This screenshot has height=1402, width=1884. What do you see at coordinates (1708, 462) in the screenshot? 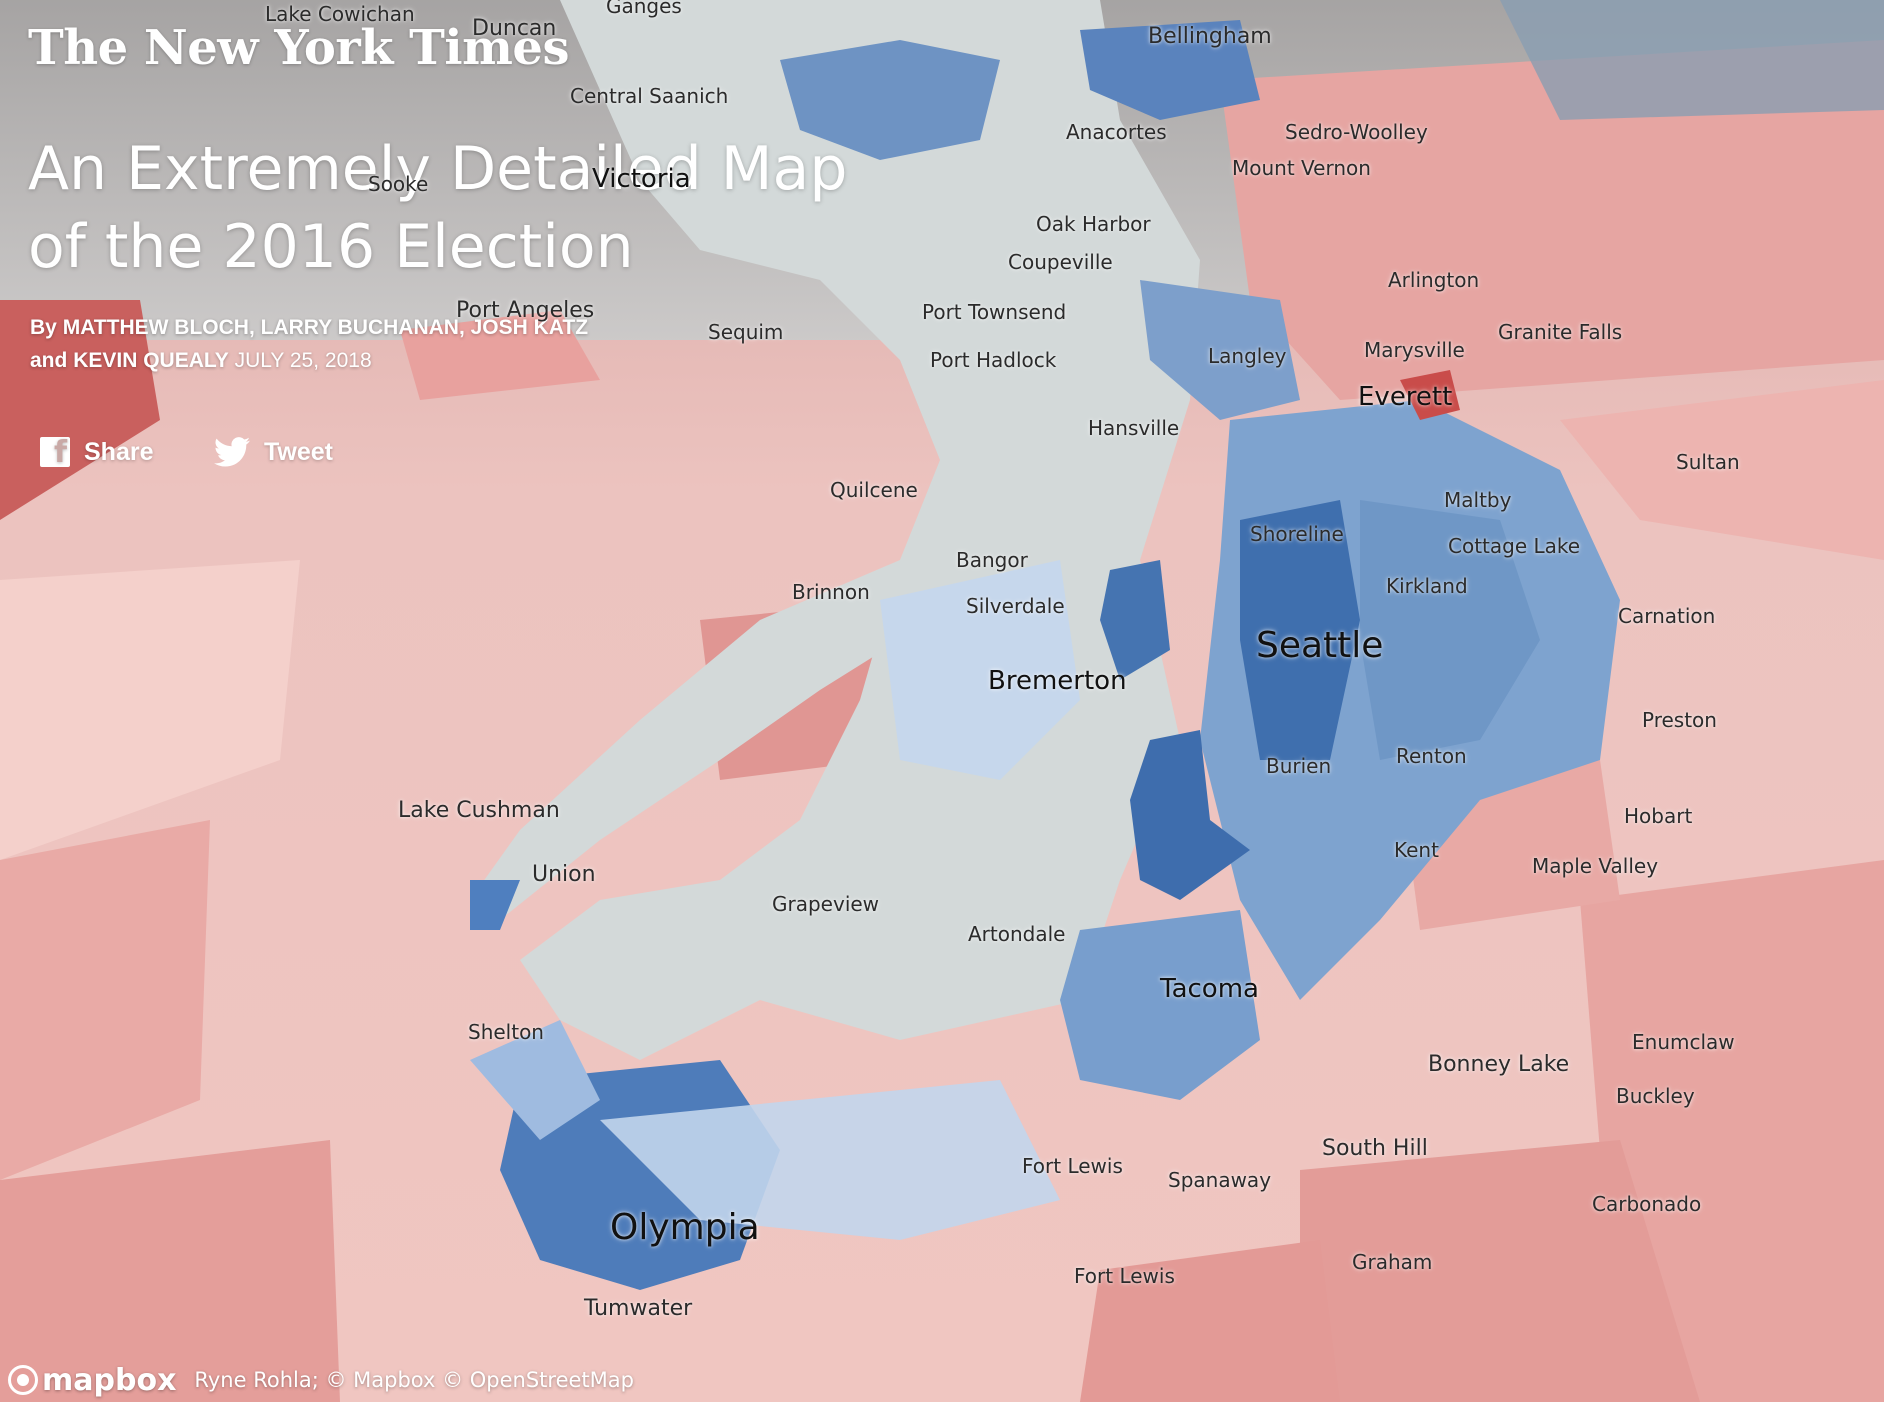
I see `place-label: Sultan` at bounding box center [1708, 462].